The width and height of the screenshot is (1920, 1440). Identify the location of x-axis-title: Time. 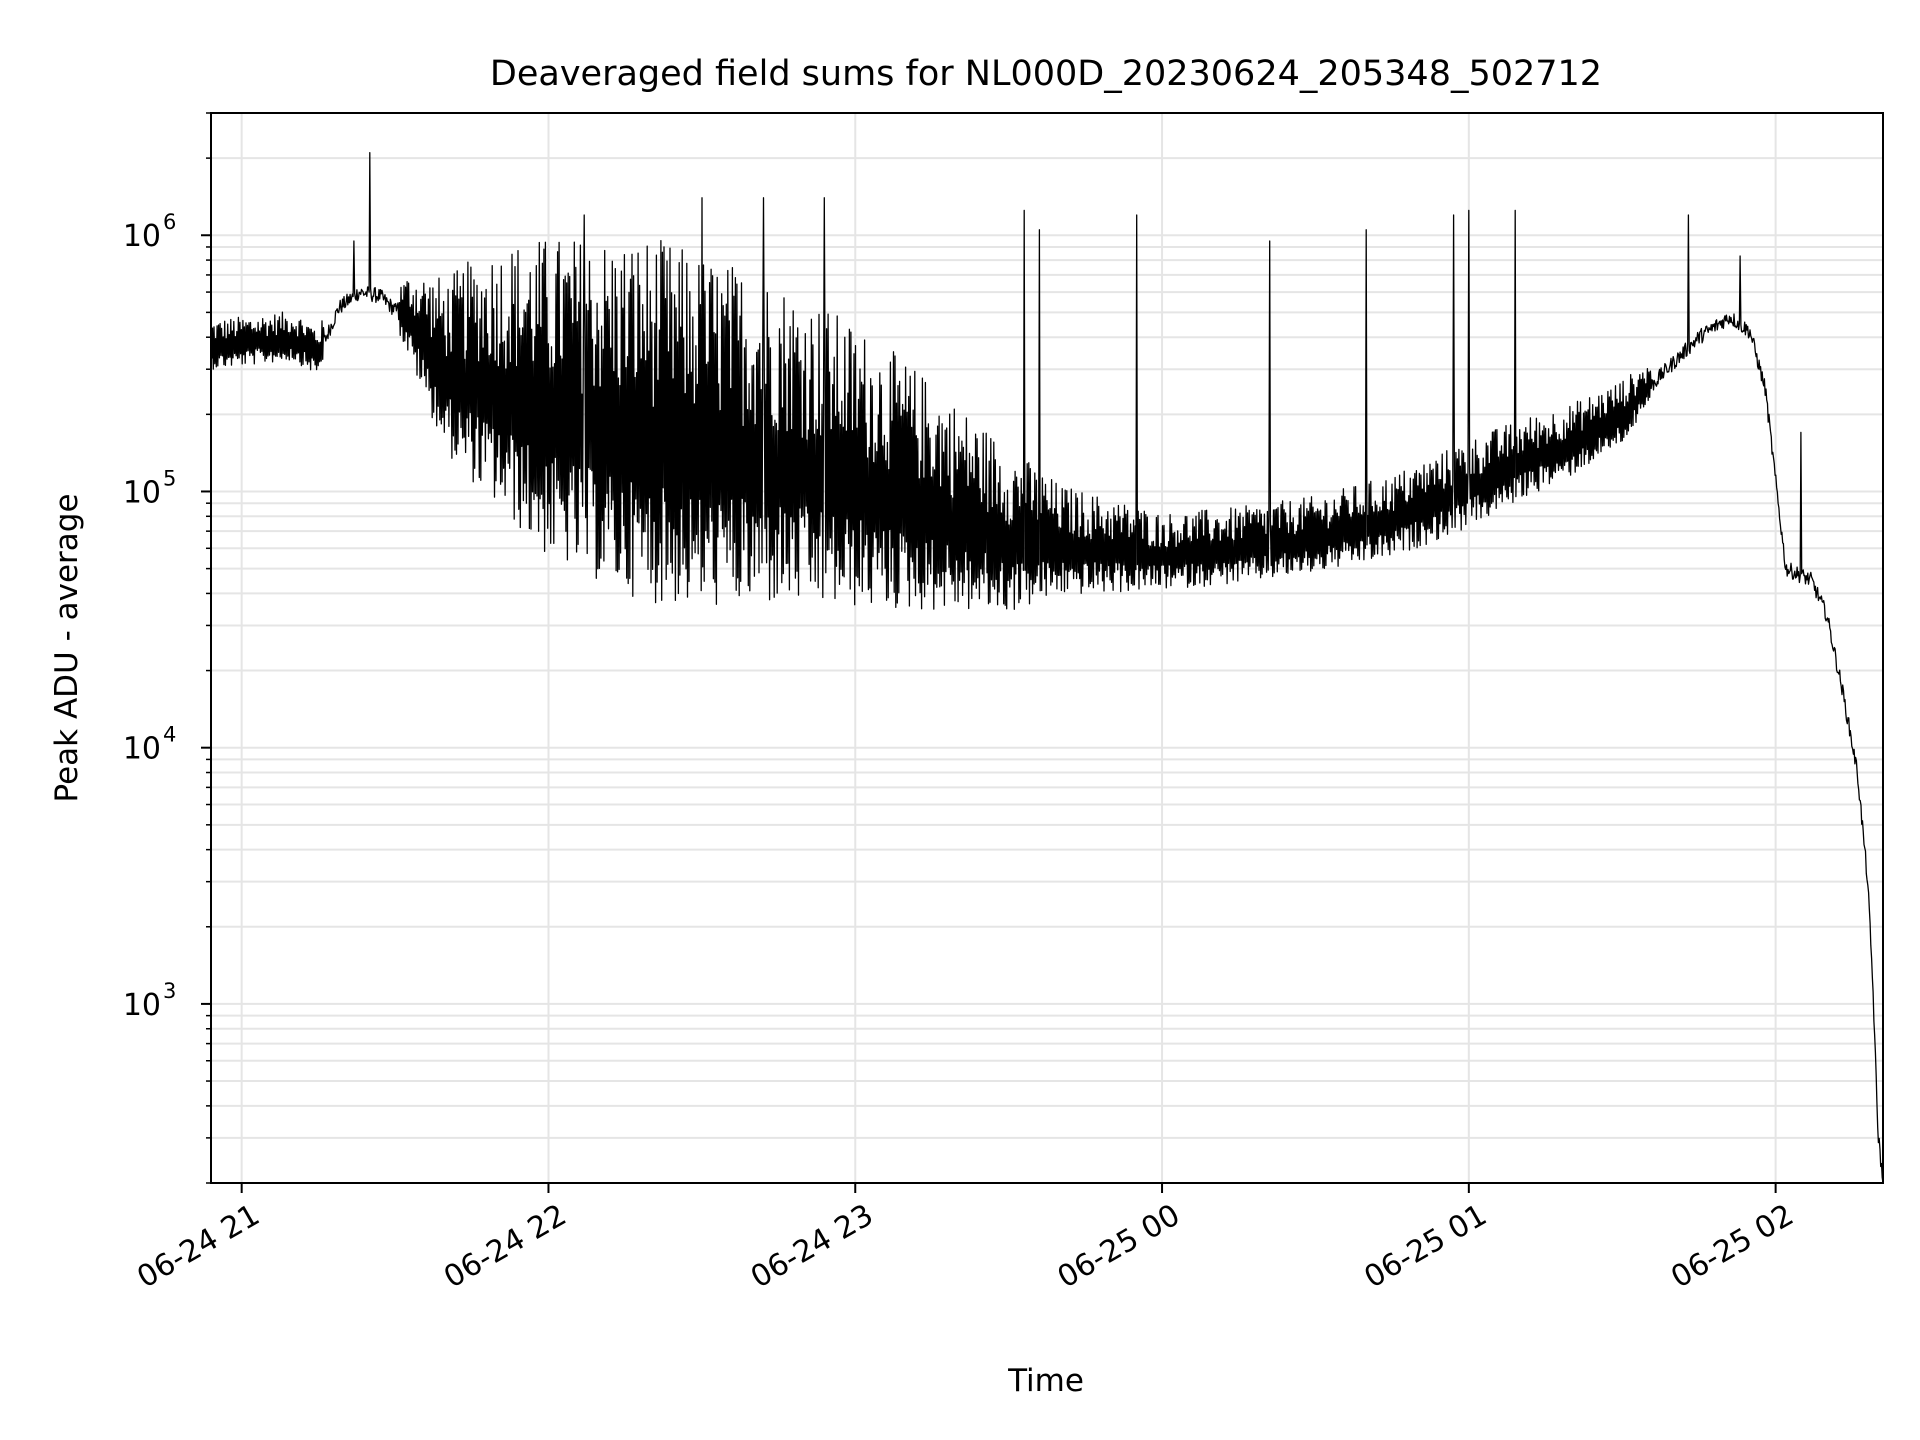
(1045, 1381).